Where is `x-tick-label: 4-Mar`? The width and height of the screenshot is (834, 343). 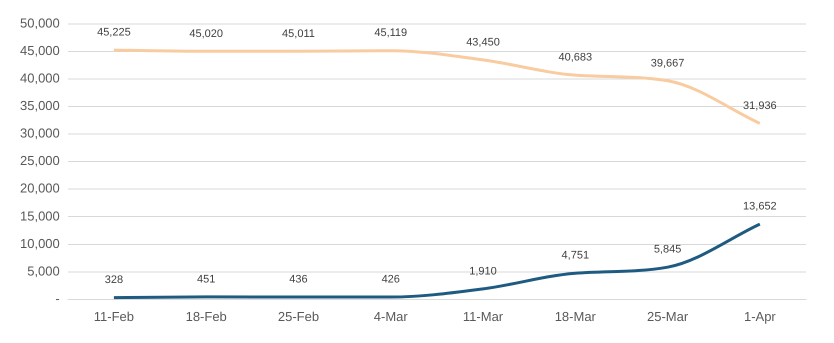
x-tick-label: 4-Mar is located at coordinates (391, 316).